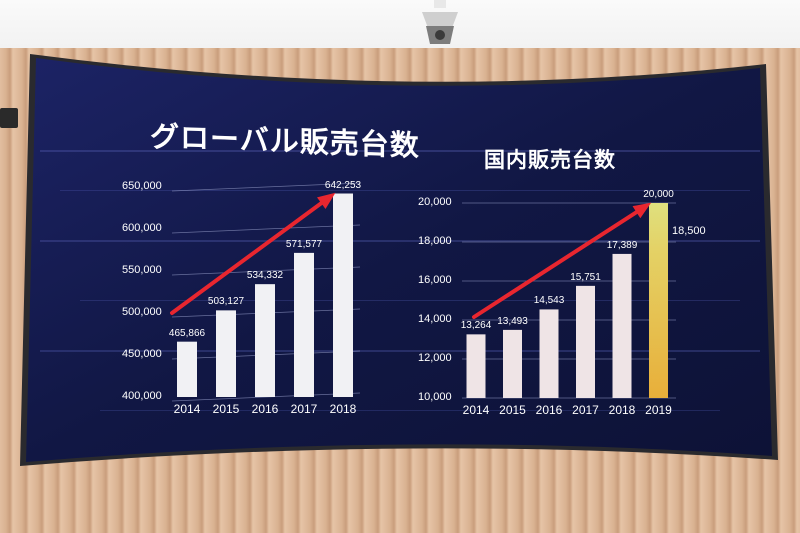 This screenshot has height=533, width=800. Describe the element at coordinates (435, 397) in the screenshot. I see `y-tick-label: 10,000` at that location.